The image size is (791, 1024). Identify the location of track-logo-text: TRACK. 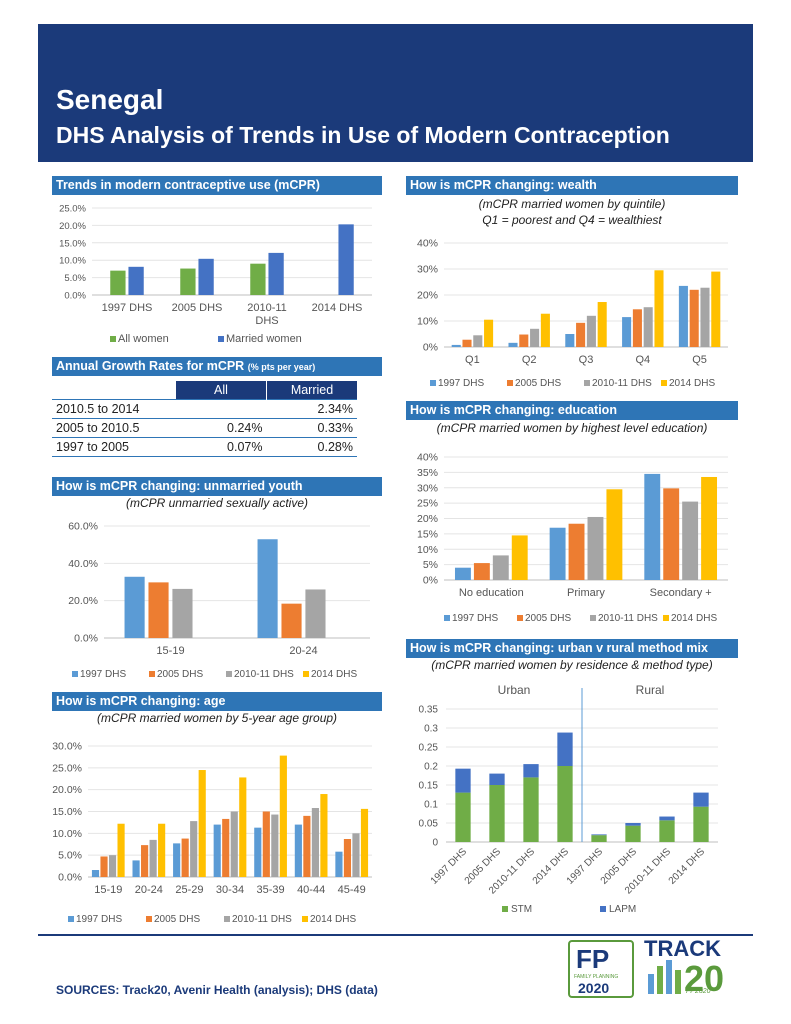
(682, 948).